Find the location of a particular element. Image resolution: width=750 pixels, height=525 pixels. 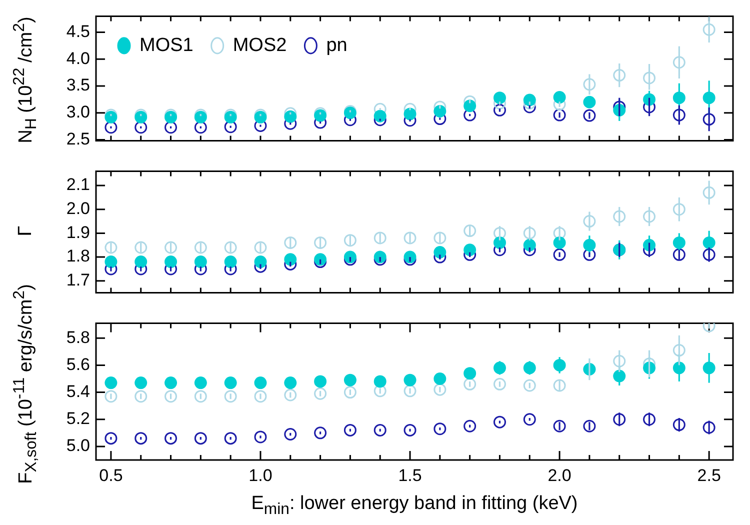

y-tick-label: 1.7 is located at coordinates (78, 280).